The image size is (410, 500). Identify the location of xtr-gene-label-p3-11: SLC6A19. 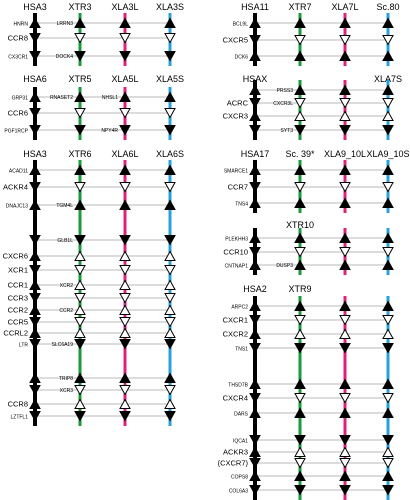
(63, 345).